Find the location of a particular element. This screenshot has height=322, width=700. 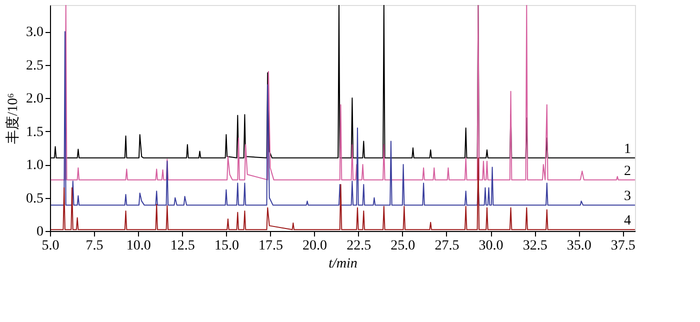

series-label: 3 is located at coordinates (627, 196).